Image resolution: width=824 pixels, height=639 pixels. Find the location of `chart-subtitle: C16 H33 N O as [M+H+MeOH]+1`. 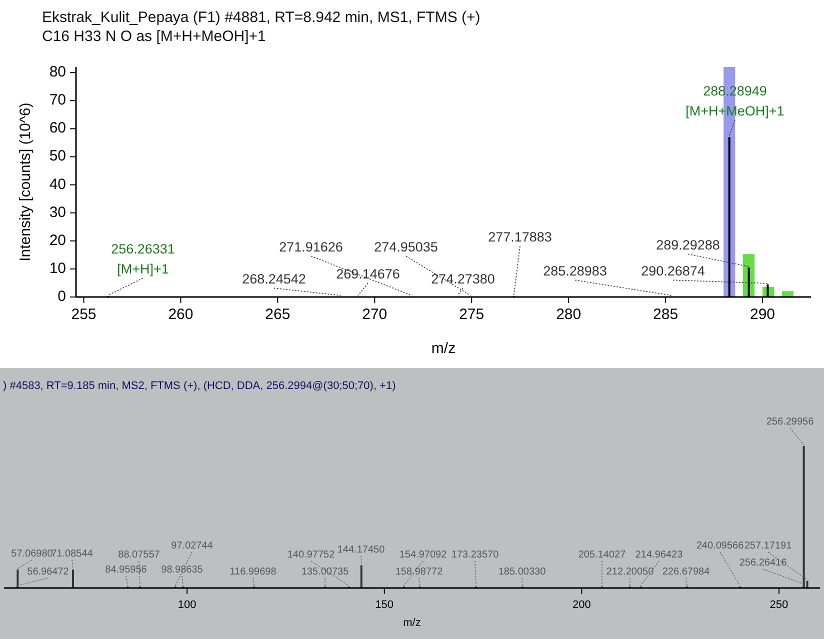

chart-subtitle: C16 H33 N O as [M+H+MeOH]+1 is located at coordinates (154, 36).